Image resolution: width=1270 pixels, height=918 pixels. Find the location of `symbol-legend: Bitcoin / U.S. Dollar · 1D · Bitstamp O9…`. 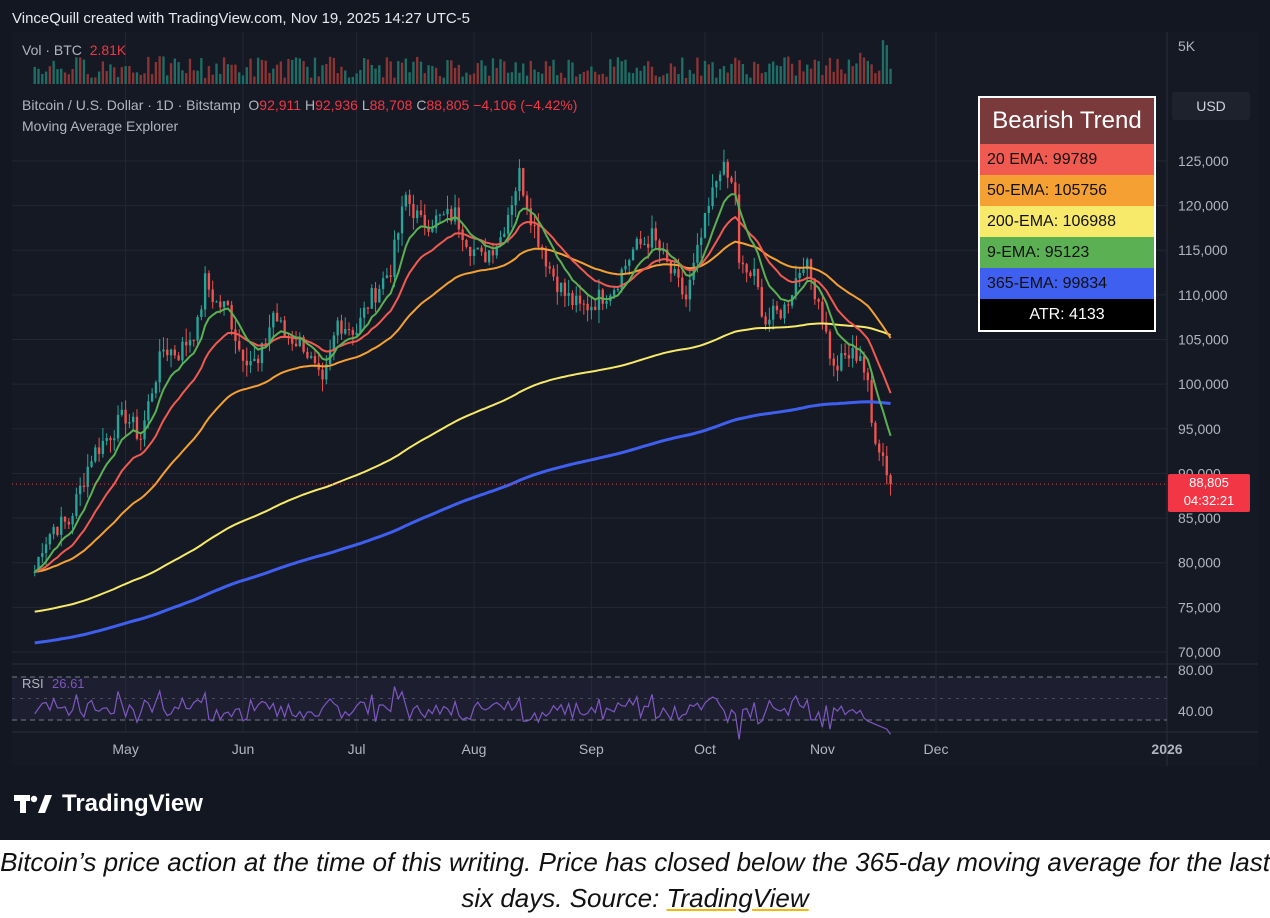

symbol-legend: Bitcoin / U.S. Dollar · 1D · Bitstamp O9… is located at coordinates (299, 105).